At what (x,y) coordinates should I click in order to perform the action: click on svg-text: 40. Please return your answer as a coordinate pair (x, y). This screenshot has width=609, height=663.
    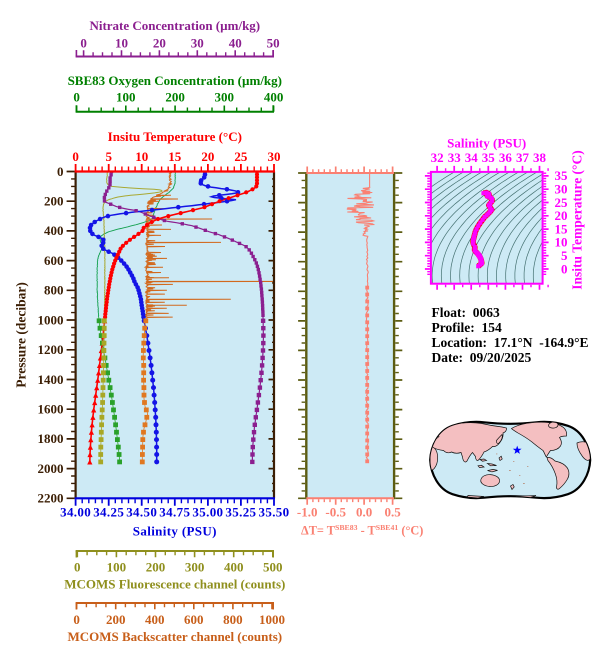
    Looking at the image, I should click on (235, 43).